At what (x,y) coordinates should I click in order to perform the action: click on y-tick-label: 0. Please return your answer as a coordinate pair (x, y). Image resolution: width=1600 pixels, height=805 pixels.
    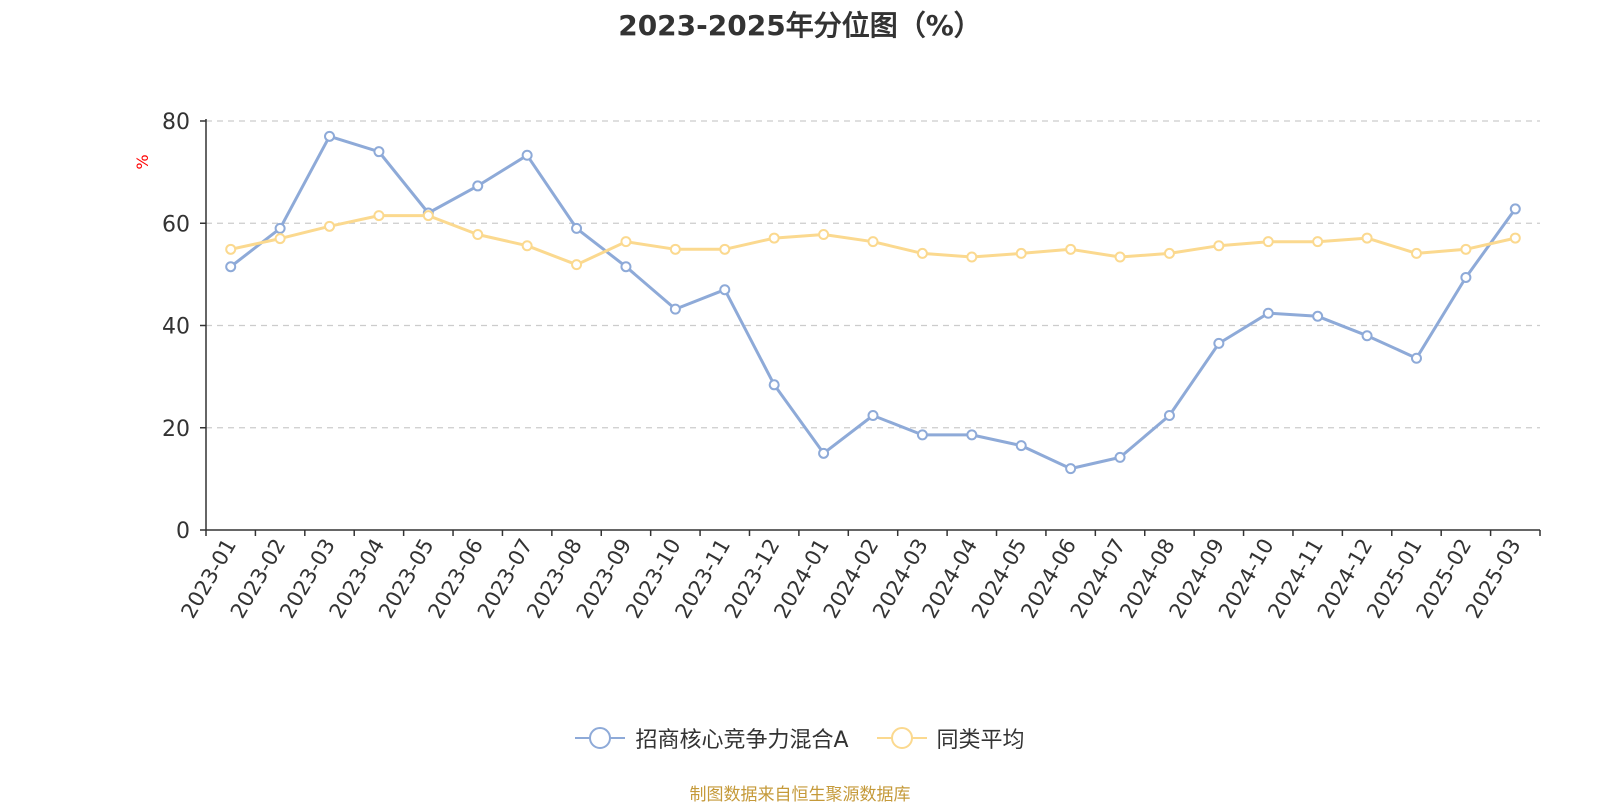
    Looking at the image, I should click on (183, 531).